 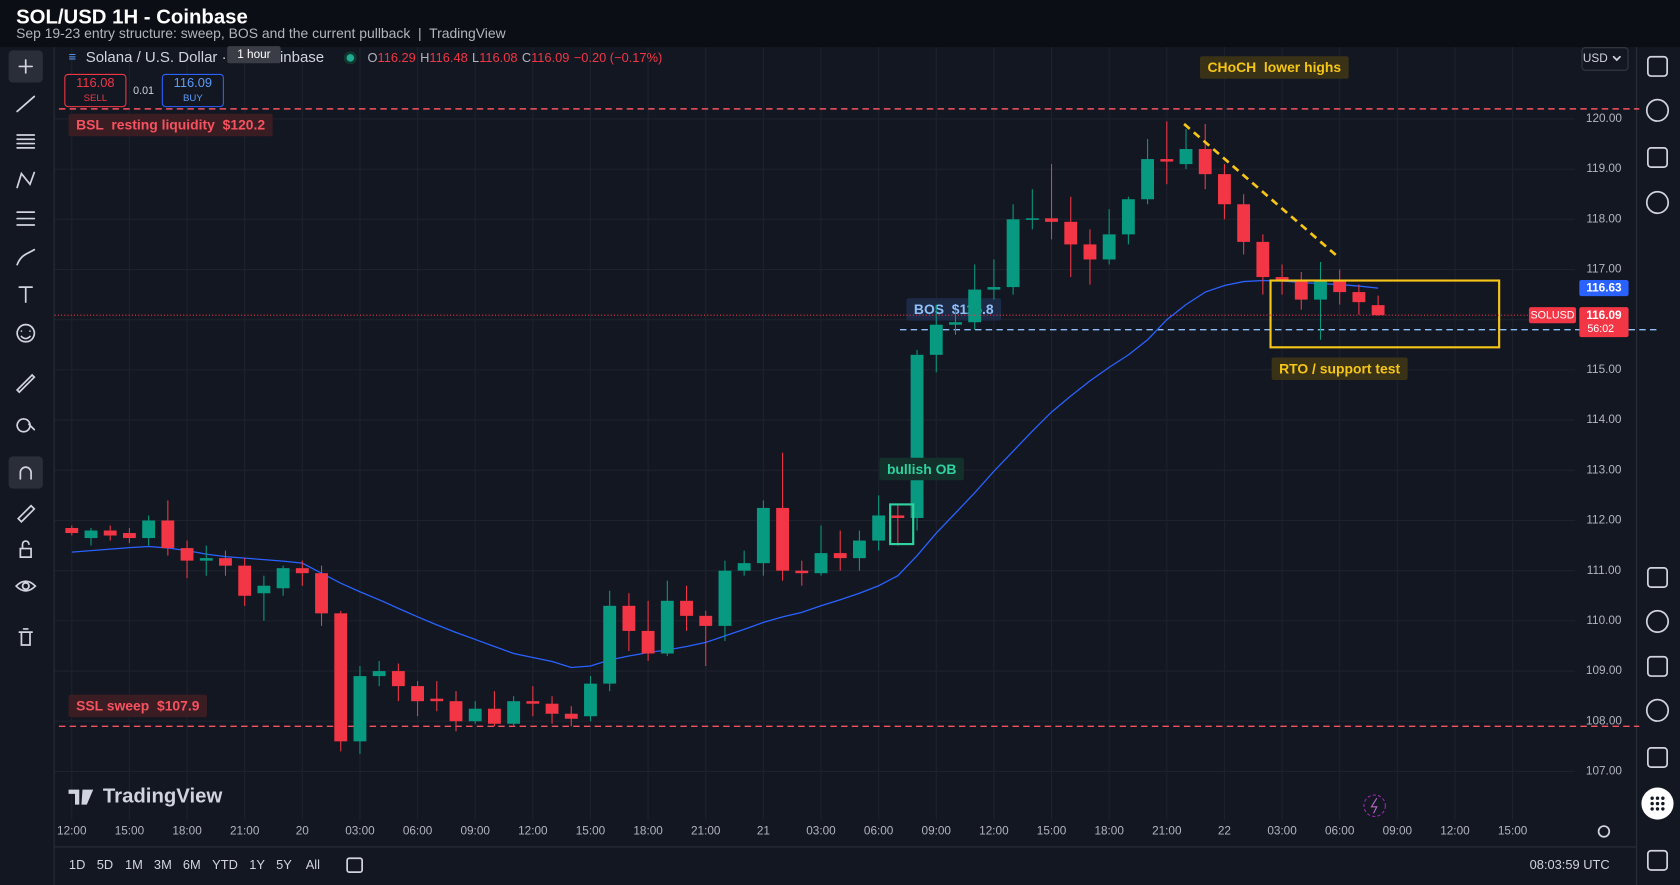 What do you see at coordinates (134, 864) in the screenshot?
I see `range-button: 1M` at bounding box center [134, 864].